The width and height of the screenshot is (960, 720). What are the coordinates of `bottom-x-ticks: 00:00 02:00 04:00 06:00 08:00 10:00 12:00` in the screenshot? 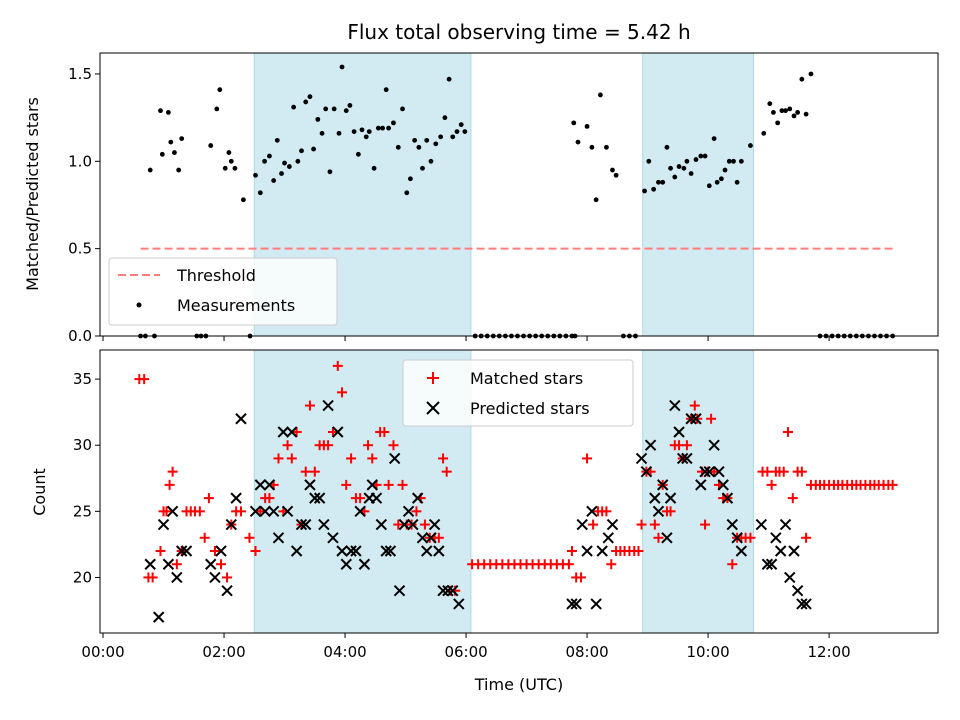 It's located at (466, 647).